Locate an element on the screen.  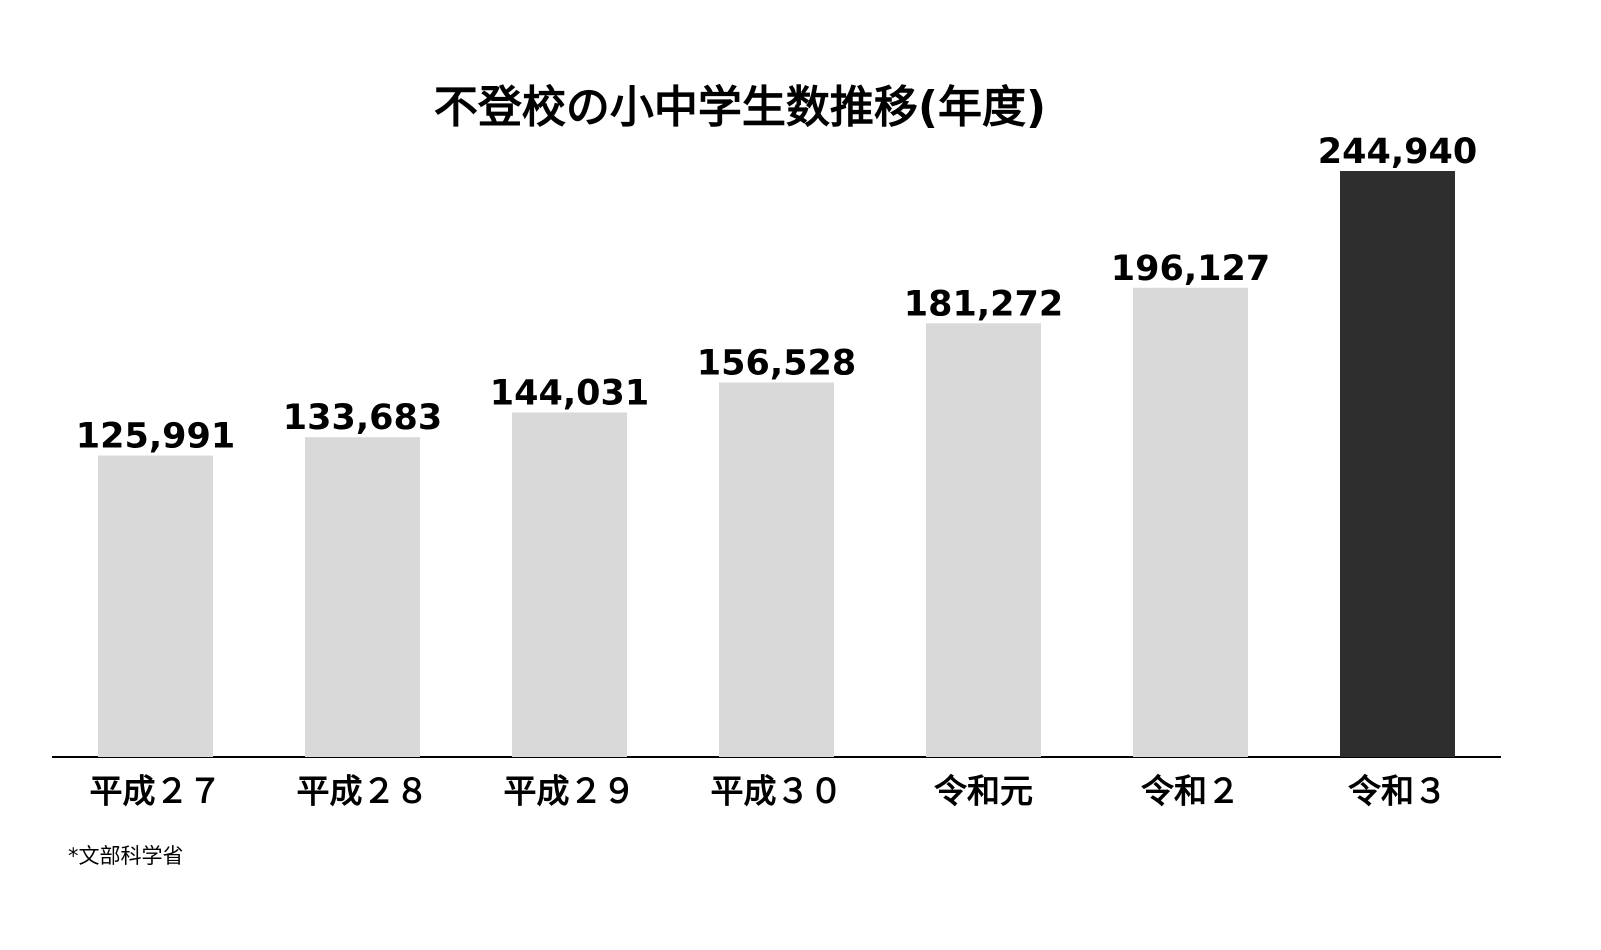
value-label: 181,272 is located at coordinates (983, 304).